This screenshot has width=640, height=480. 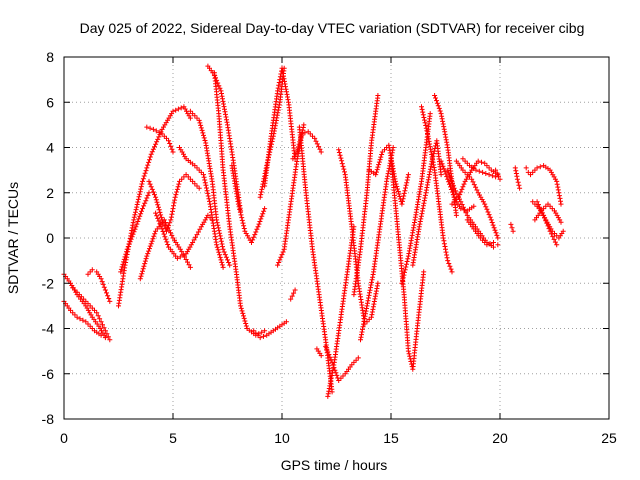 I want to click on series-s32, so click(x=445, y=155).